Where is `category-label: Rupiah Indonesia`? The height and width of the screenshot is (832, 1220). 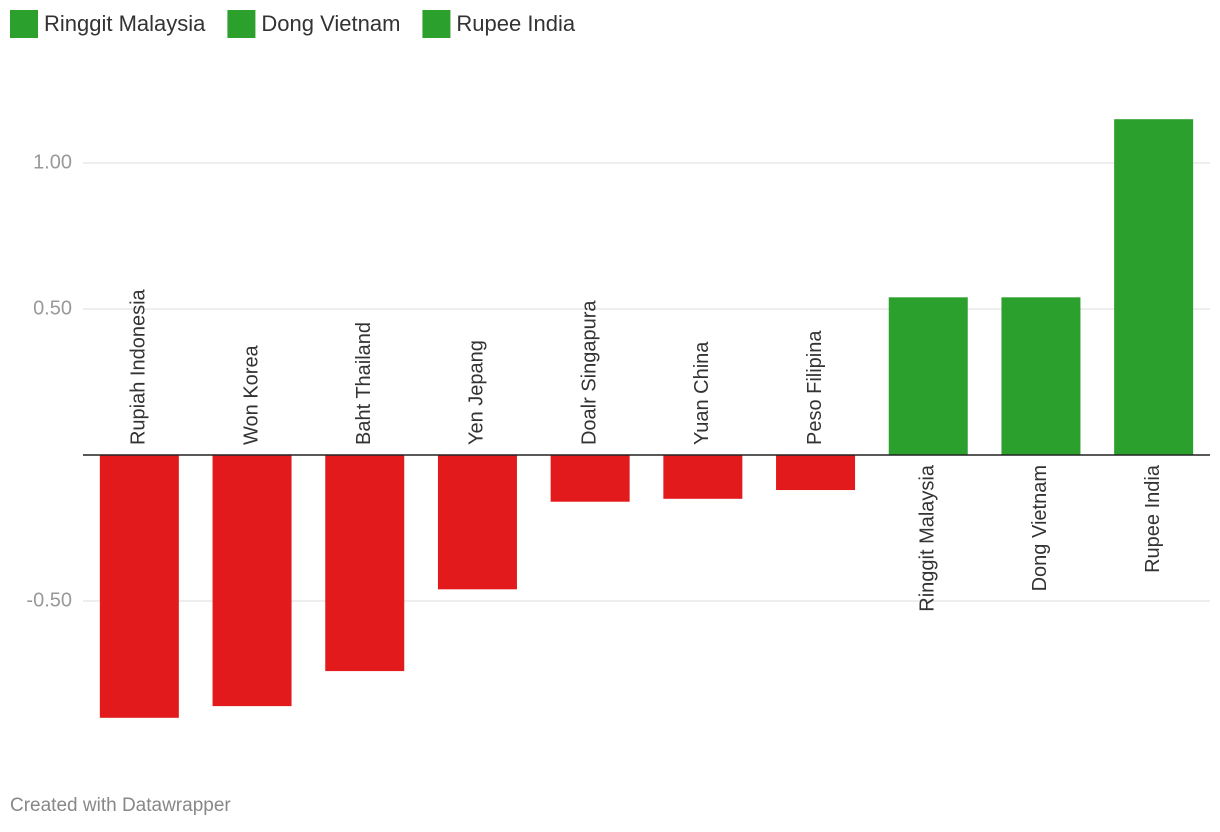
category-label: Rupiah Indonesia is located at coordinates (139, 366).